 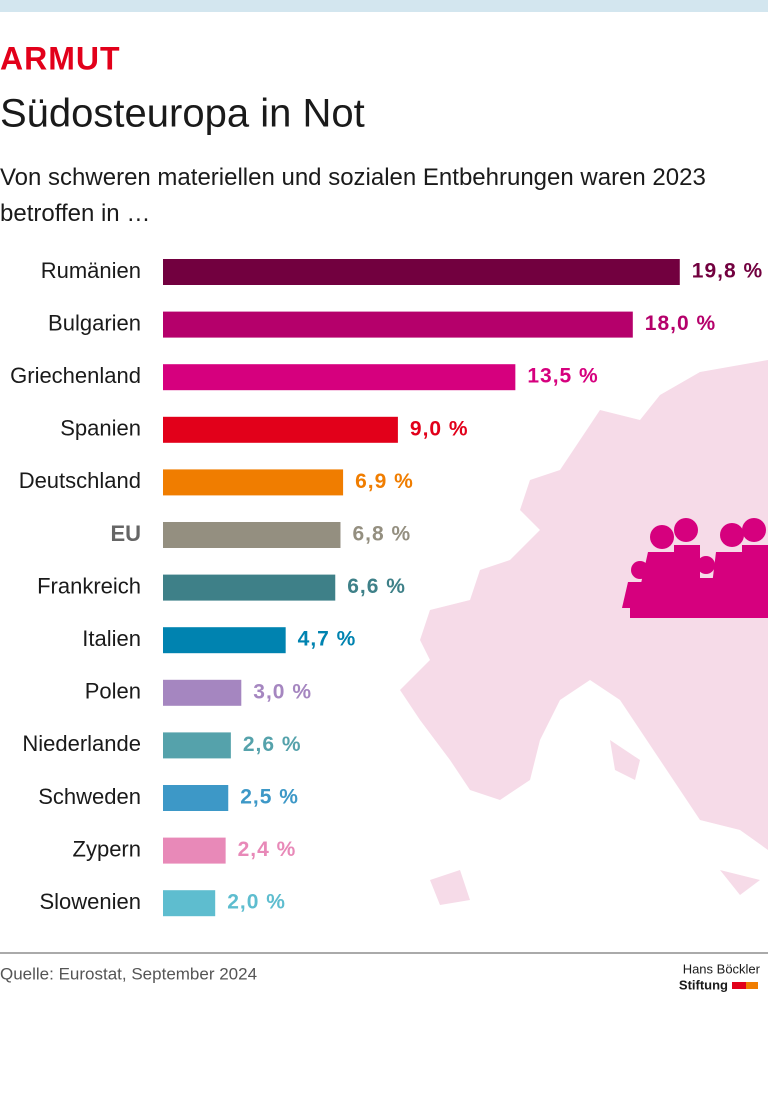 What do you see at coordinates (182, 114) in the screenshot?
I see `chart-title: Südosteuropa in Not` at bounding box center [182, 114].